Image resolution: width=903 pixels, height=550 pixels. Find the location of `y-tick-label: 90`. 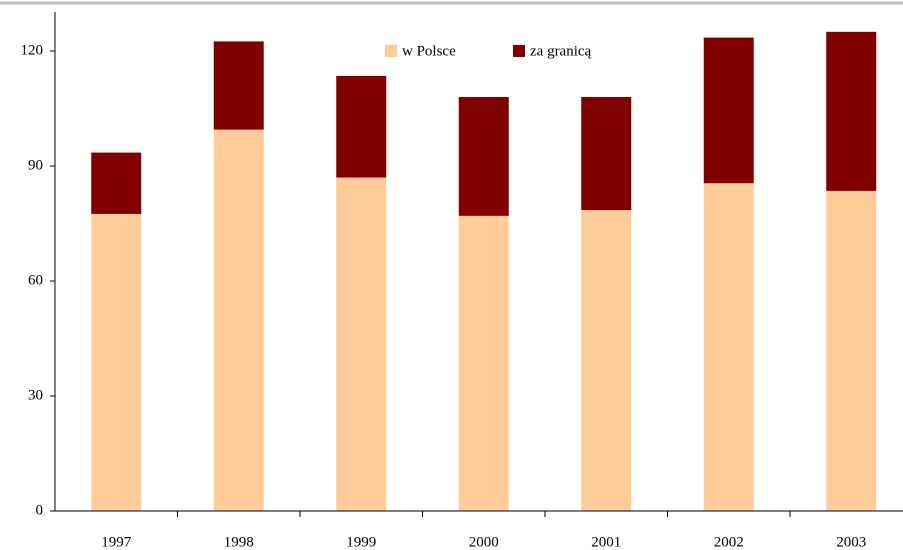

y-tick-label: 90 is located at coordinates (35, 165).